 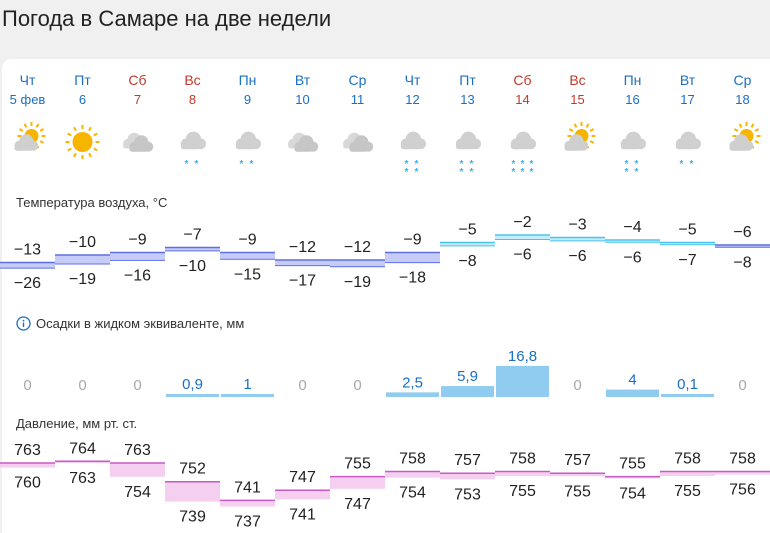 What do you see at coordinates (302, 477) in the screenshot?
I see `pressure-max-label: 747` at bounding box center [302, 477].